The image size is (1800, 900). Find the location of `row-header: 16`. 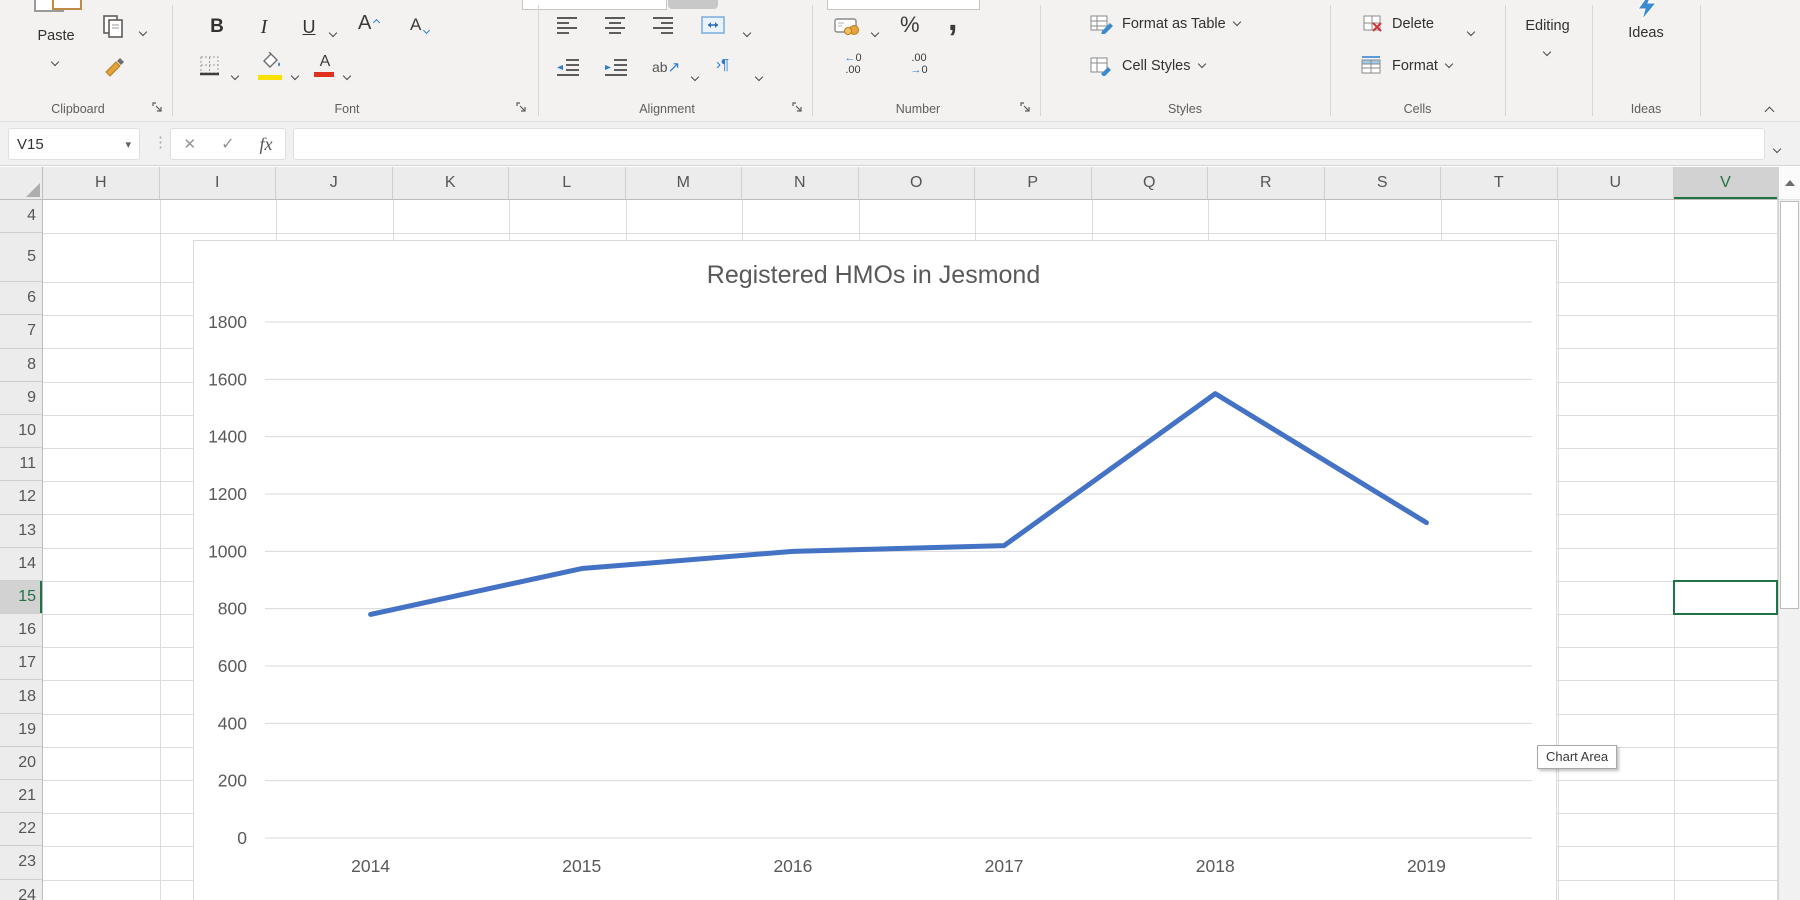

row-header: 16 is located at coordinates (21, 631).